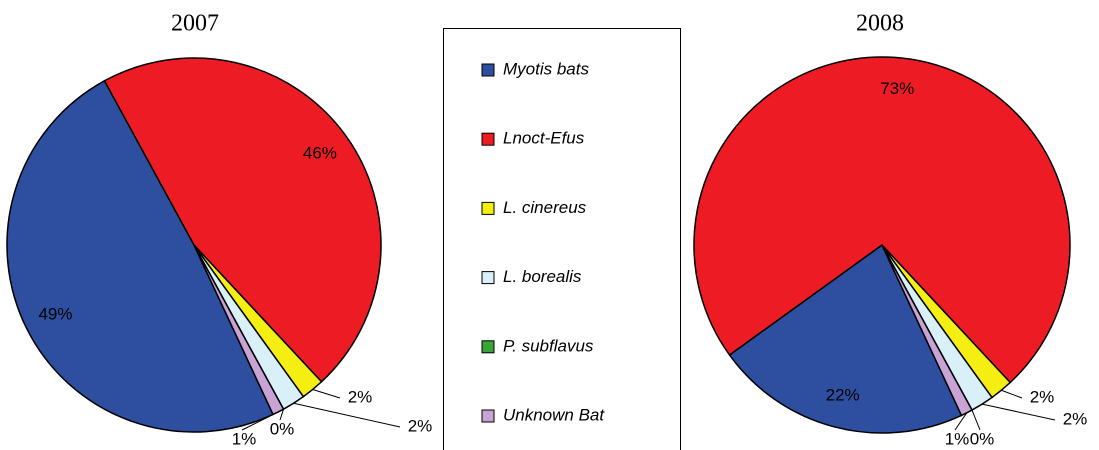 The width and height of the screenshot is (1099, 450). Describe the element at coordinates (548, 345) in the screenshot. I see `legend-label: P. subflavus` at that location.